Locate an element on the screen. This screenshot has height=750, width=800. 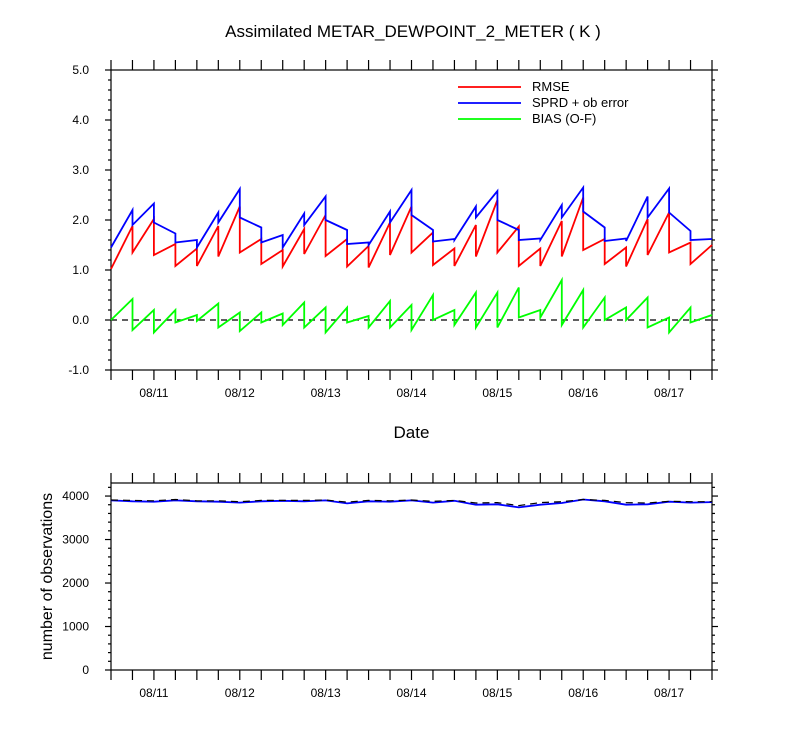
y-tick-label: 1000 is located at coordinates (75, 627).